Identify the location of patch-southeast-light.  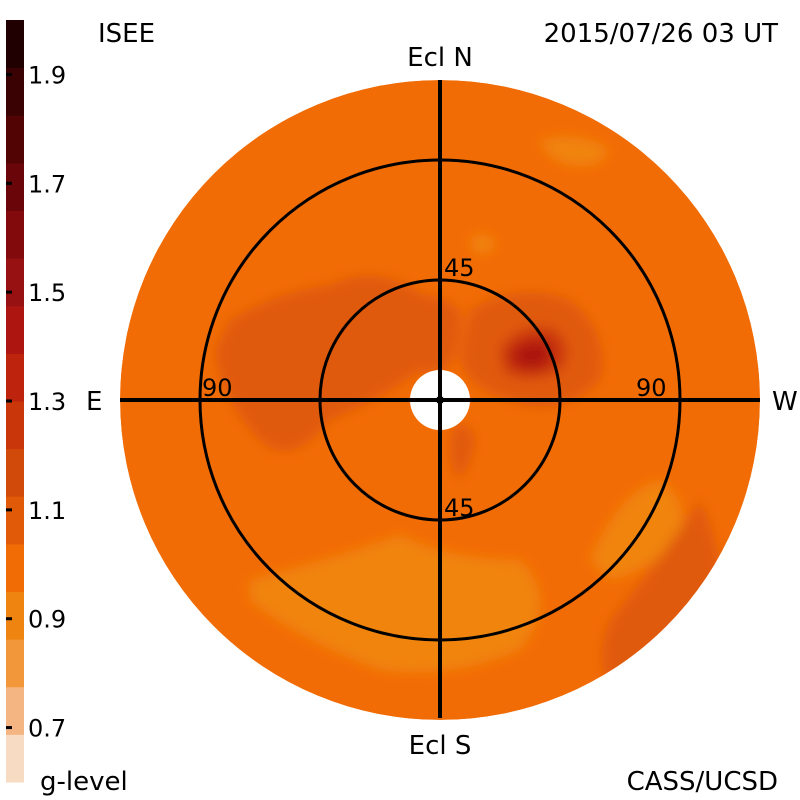
(636, 530).